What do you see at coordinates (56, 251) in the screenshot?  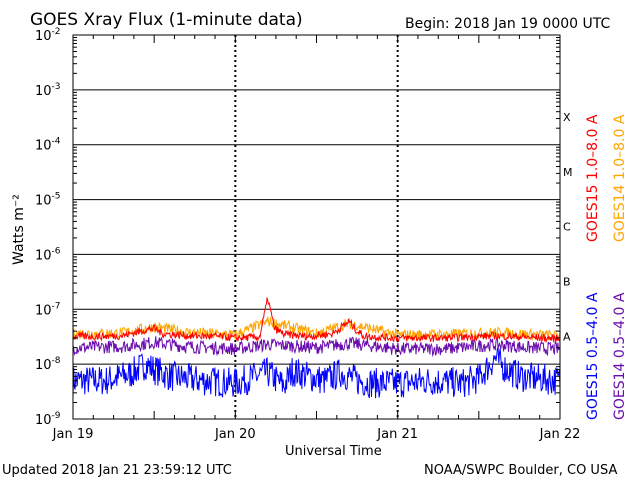 I see `y-tick-exponent: -6` at bounding box center [56, 251].